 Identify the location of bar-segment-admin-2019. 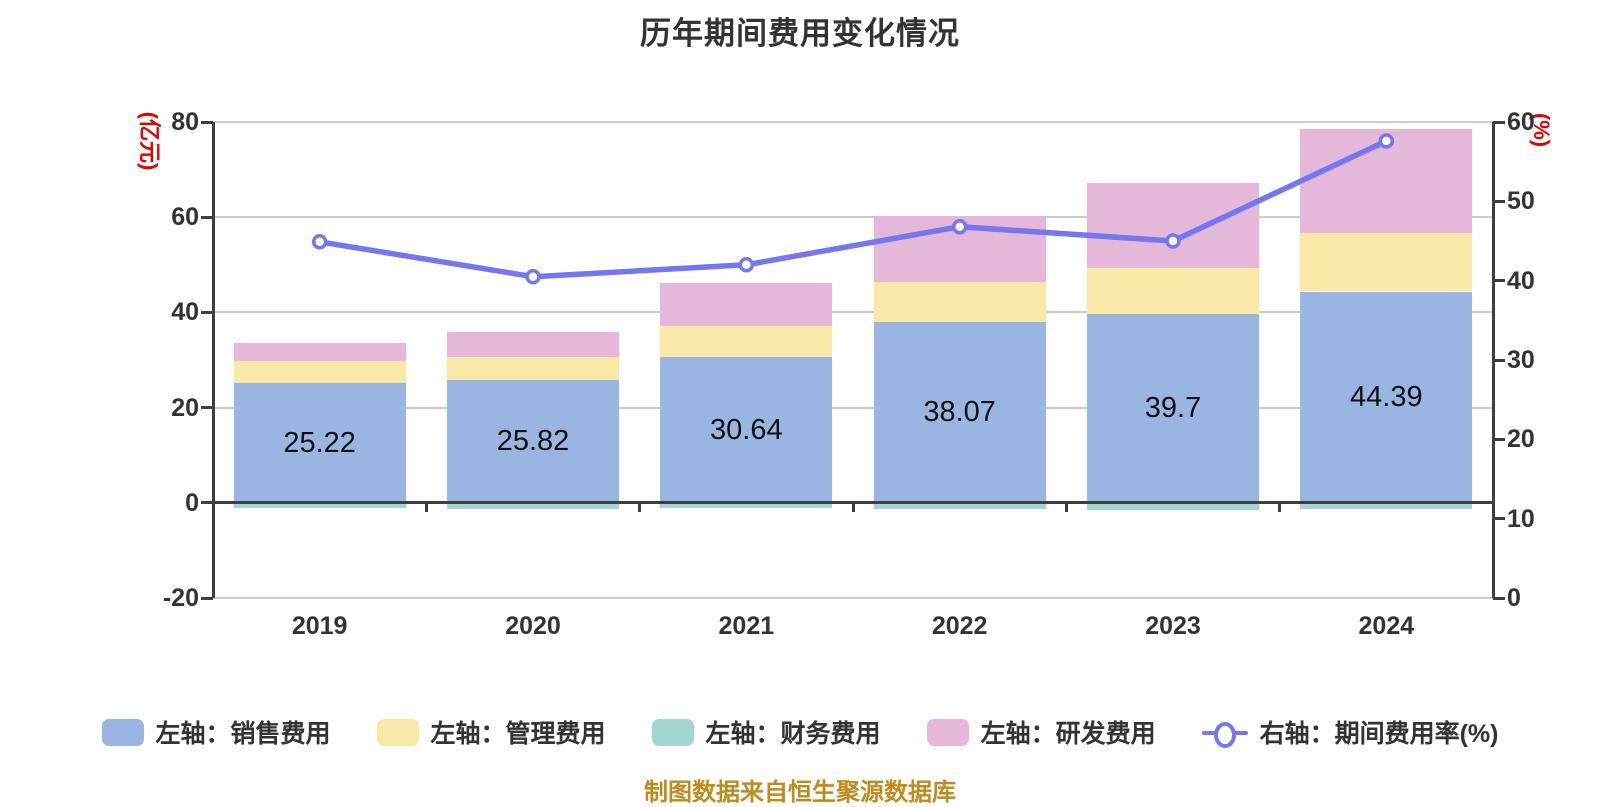
(319, 371).